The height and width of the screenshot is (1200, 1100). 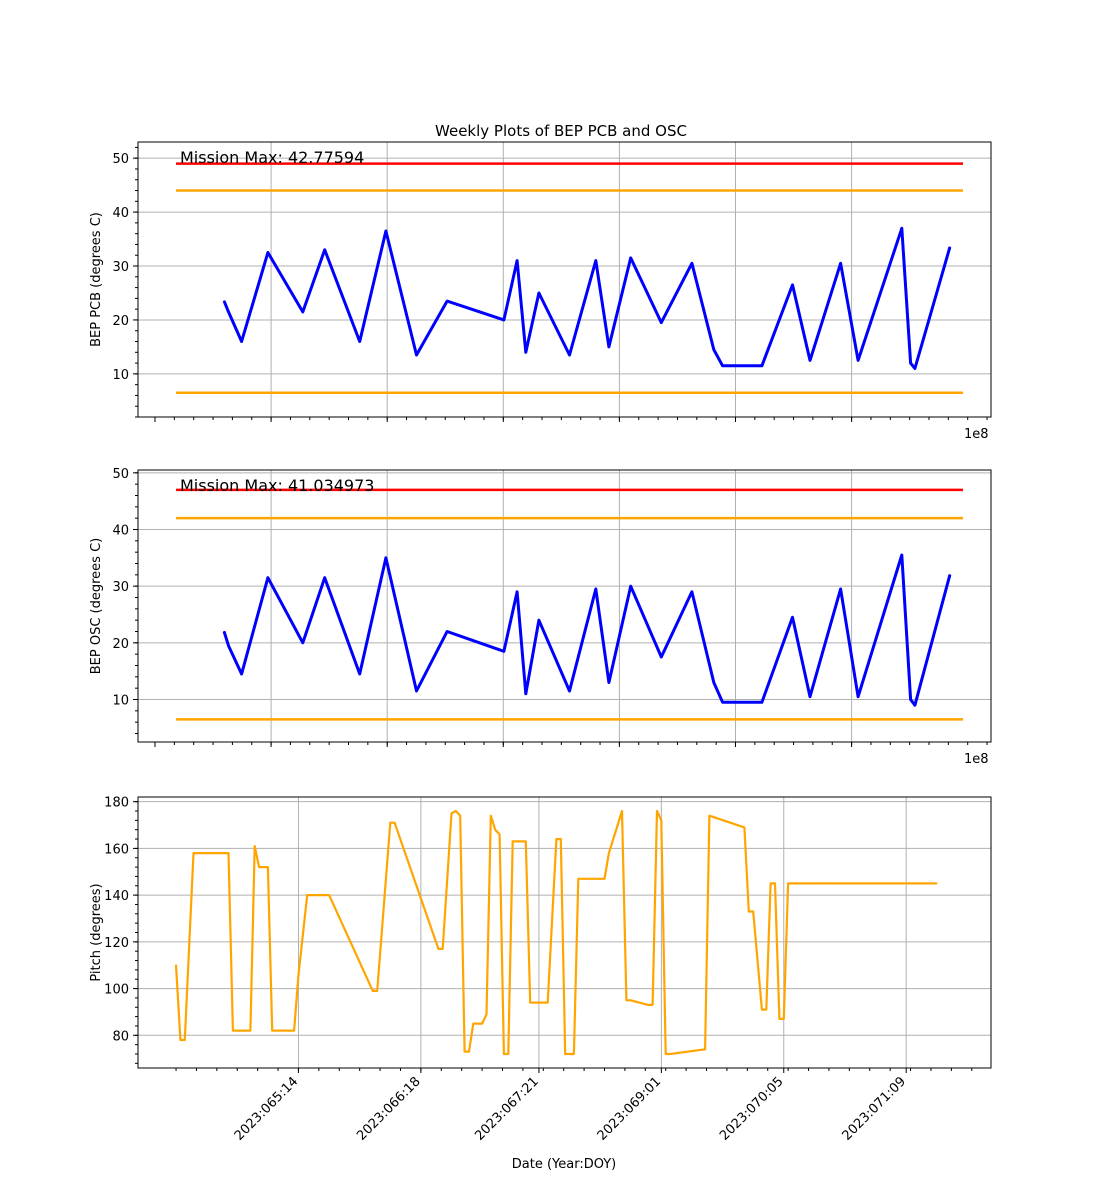 What do you see at coordinates (976, 759) in the screenshot?
I see `offset-text-bep-osc: 1e8` at bounding box center [976, 759].